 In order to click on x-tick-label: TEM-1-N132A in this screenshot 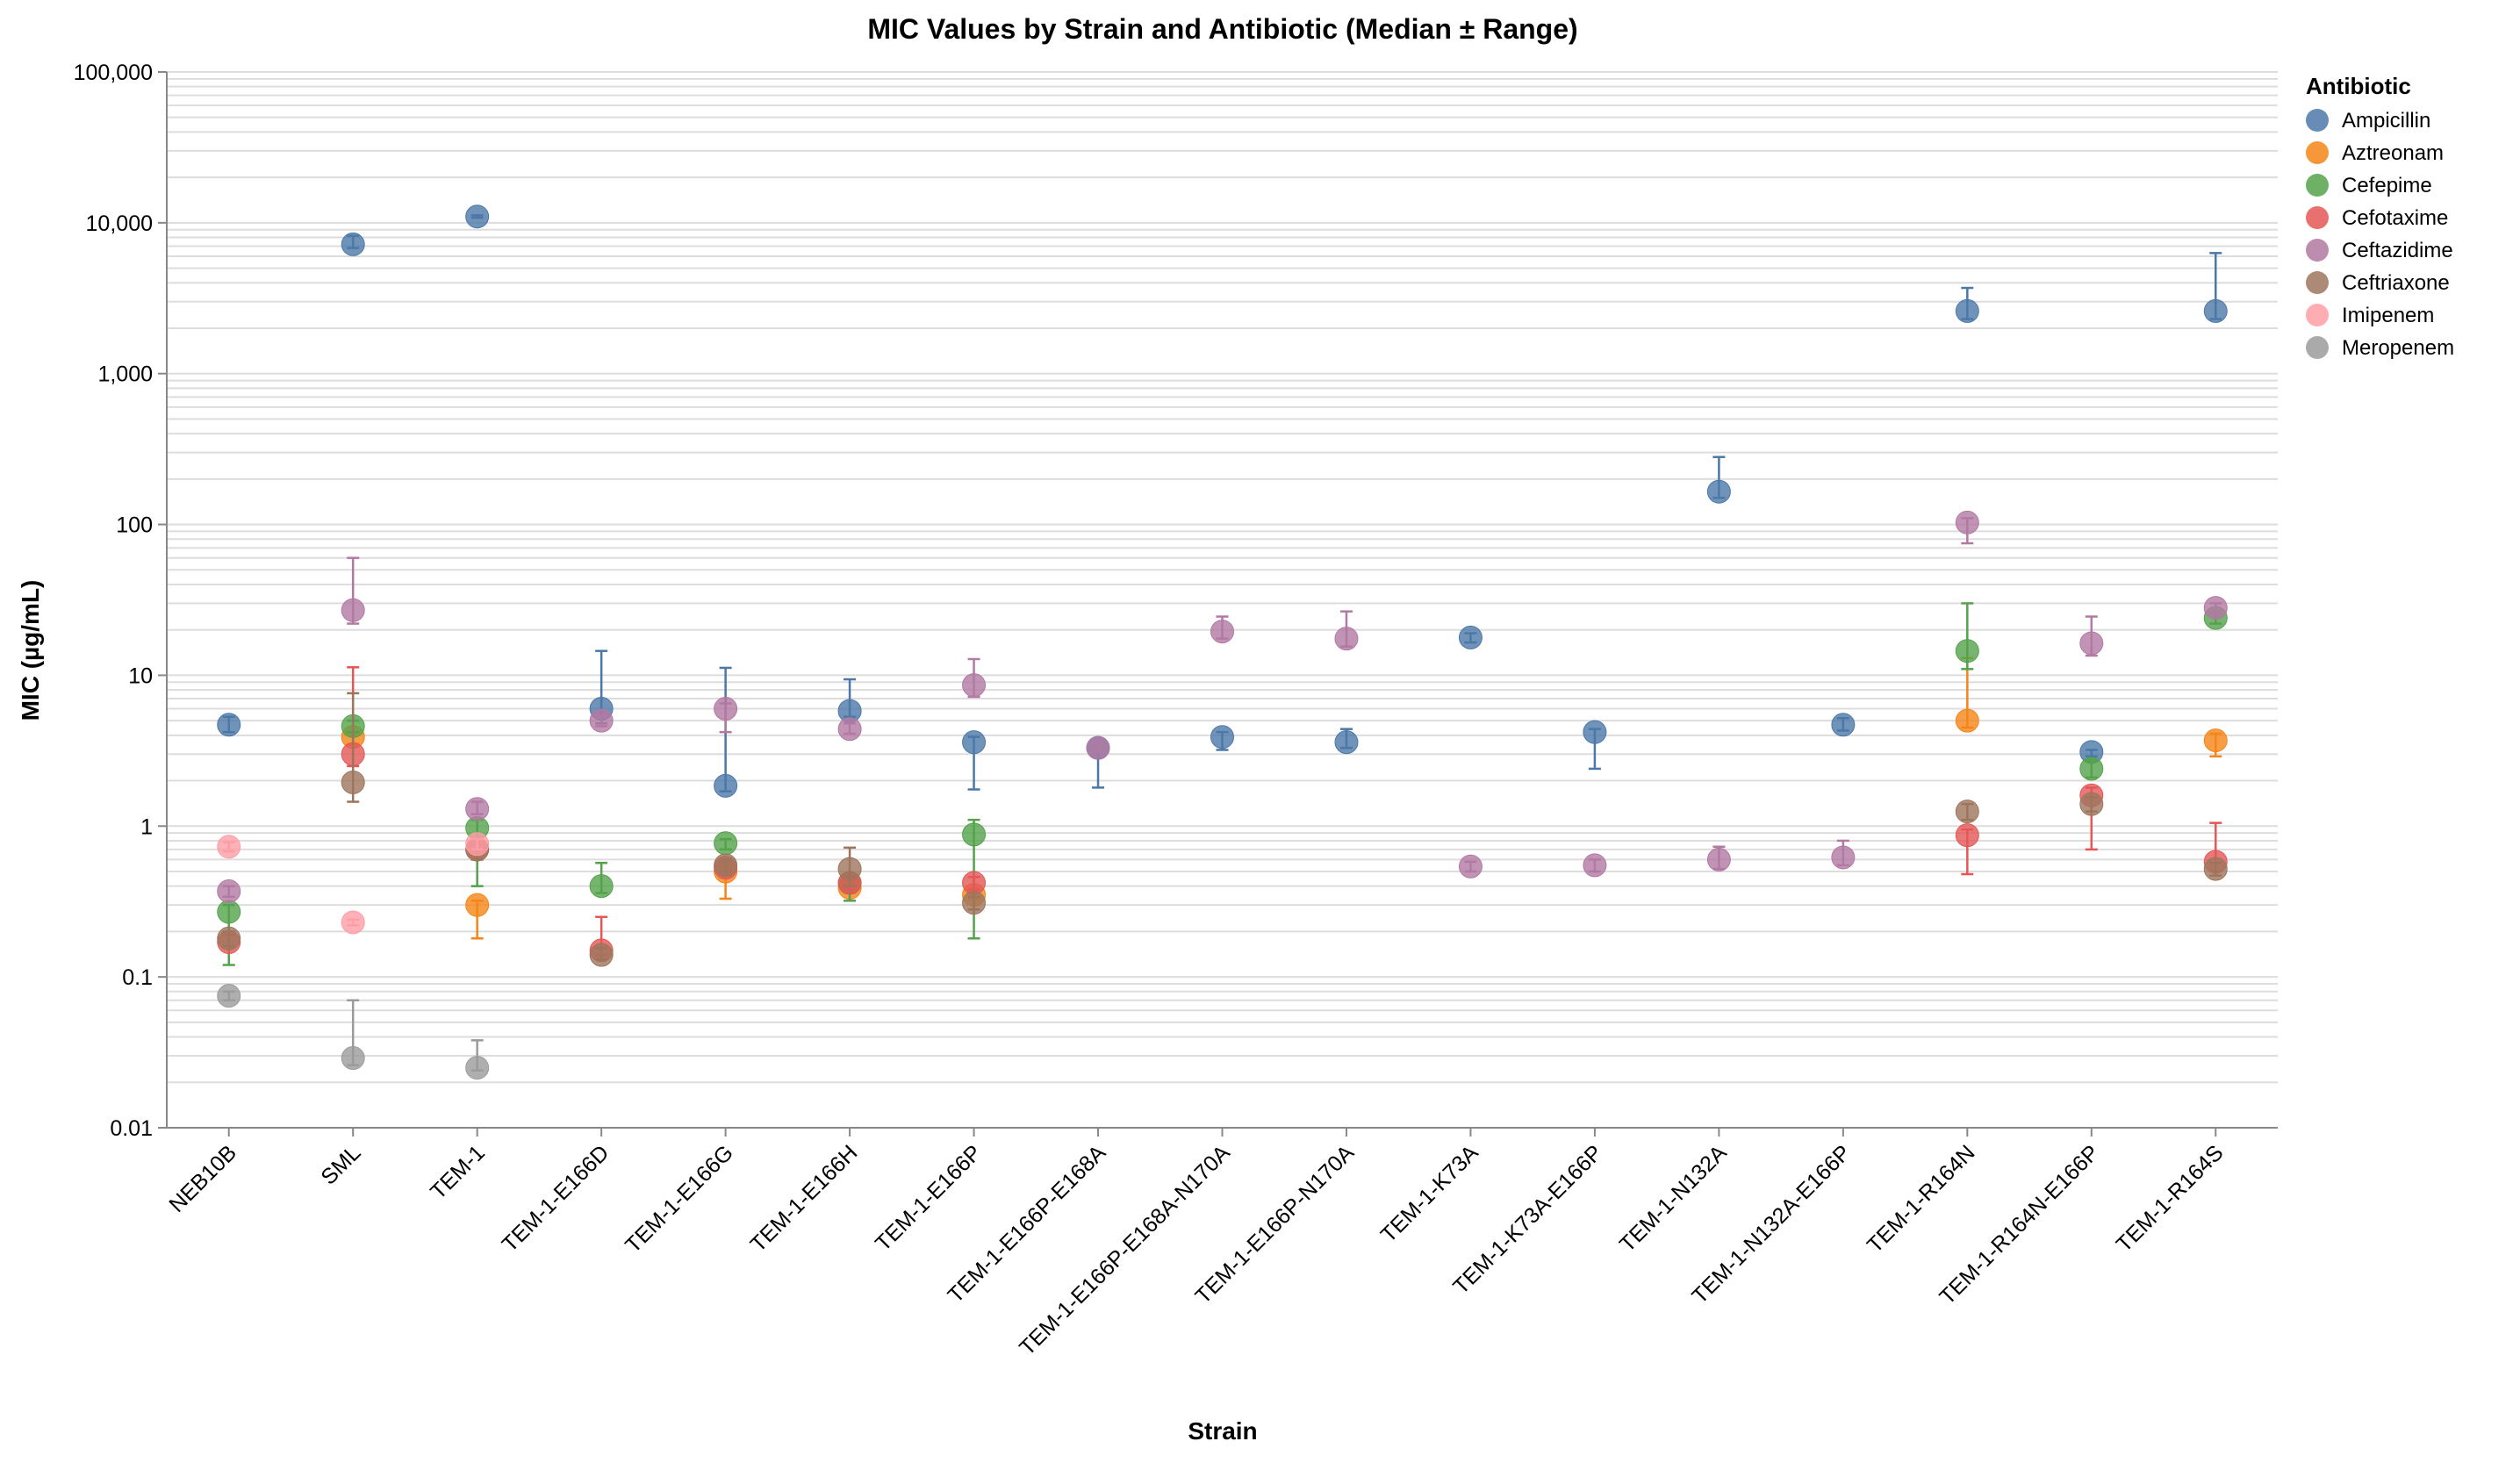, I will do `click(1673, 1198)`.